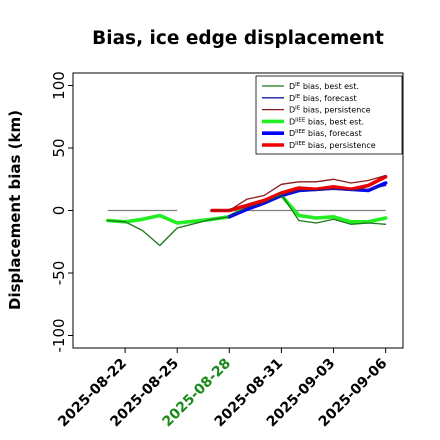  I want to click on legend-label-4: DIIEE bias, forecast, so click(325, 133).